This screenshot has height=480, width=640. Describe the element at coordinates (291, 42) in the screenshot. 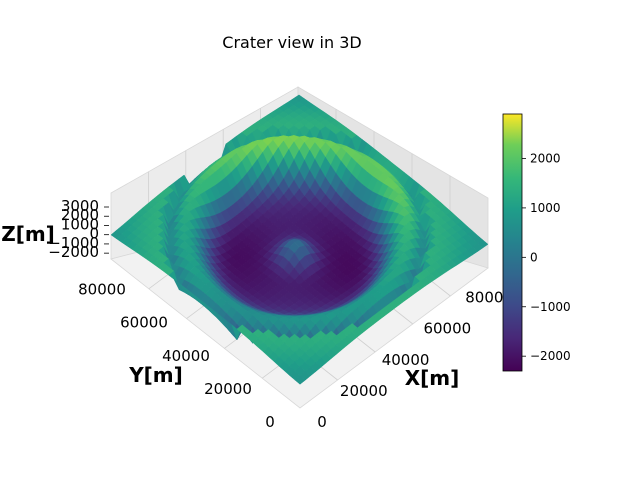

I see `chart-title: Crater view in 3D` at that location.